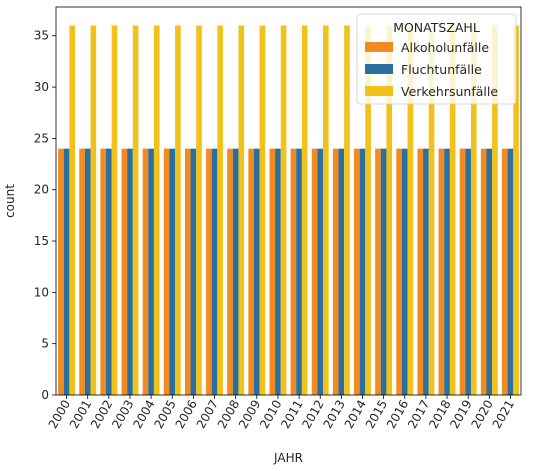  What do you see at coordinates (288, 458) in the screenshot?
I see `x-axis-label: JAHR` at bounding box center [288, 458].